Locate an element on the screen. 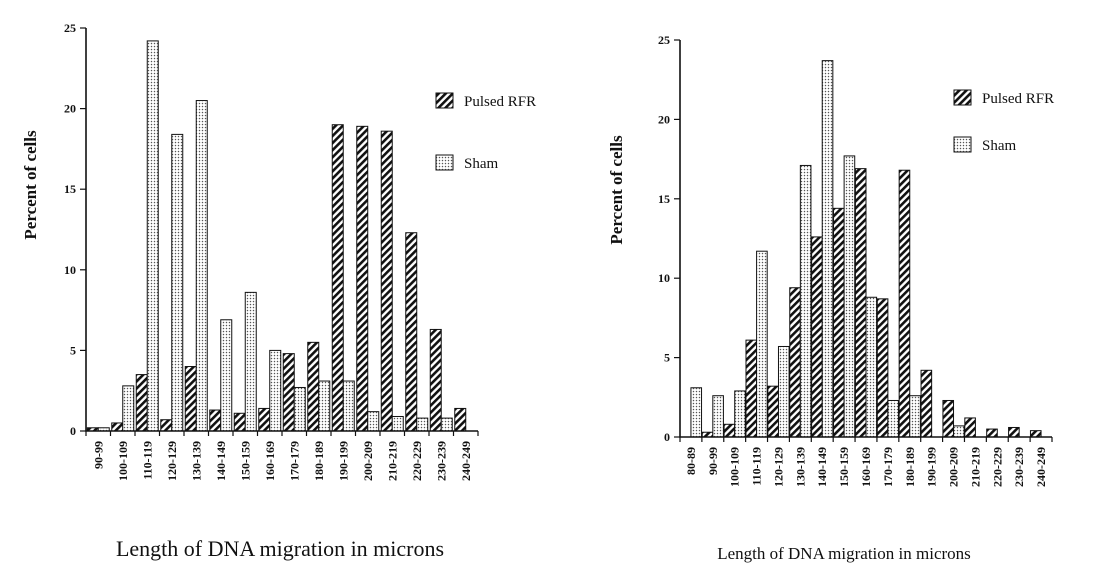 The image size is (1098, 573). legend-swatch-sham is located at coordinates (444, 162).